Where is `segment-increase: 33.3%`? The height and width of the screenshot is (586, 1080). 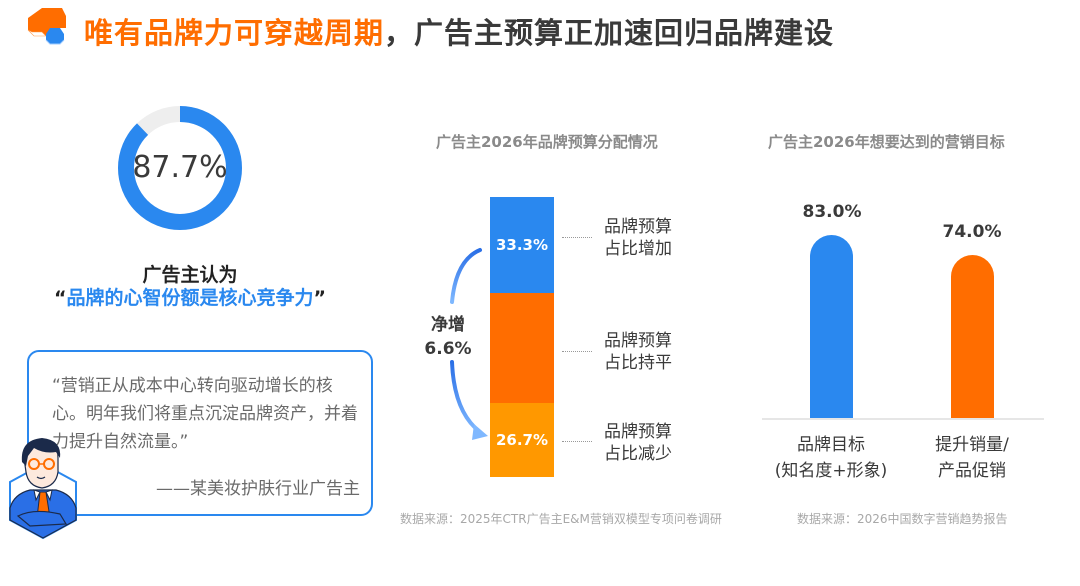 segment-increase: 33.3% is located at coordinates (522, 245).